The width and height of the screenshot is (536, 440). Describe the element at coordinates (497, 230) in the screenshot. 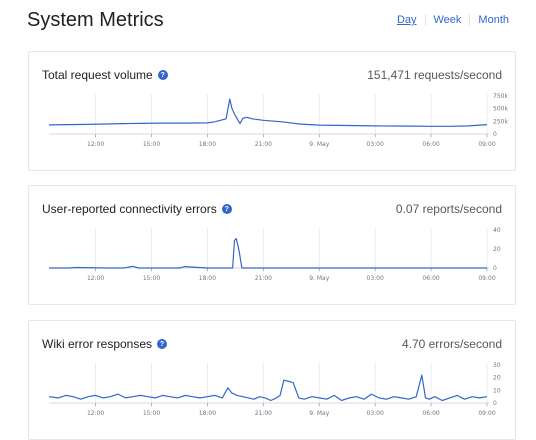

I see `y-tick-label: 40` at that location.